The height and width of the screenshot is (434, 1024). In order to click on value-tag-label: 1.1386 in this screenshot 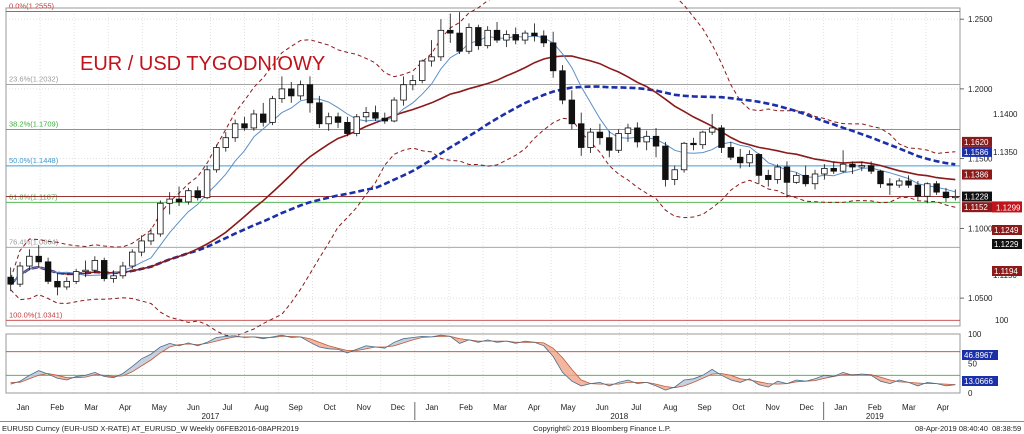, I will do `click(976, 175)`.